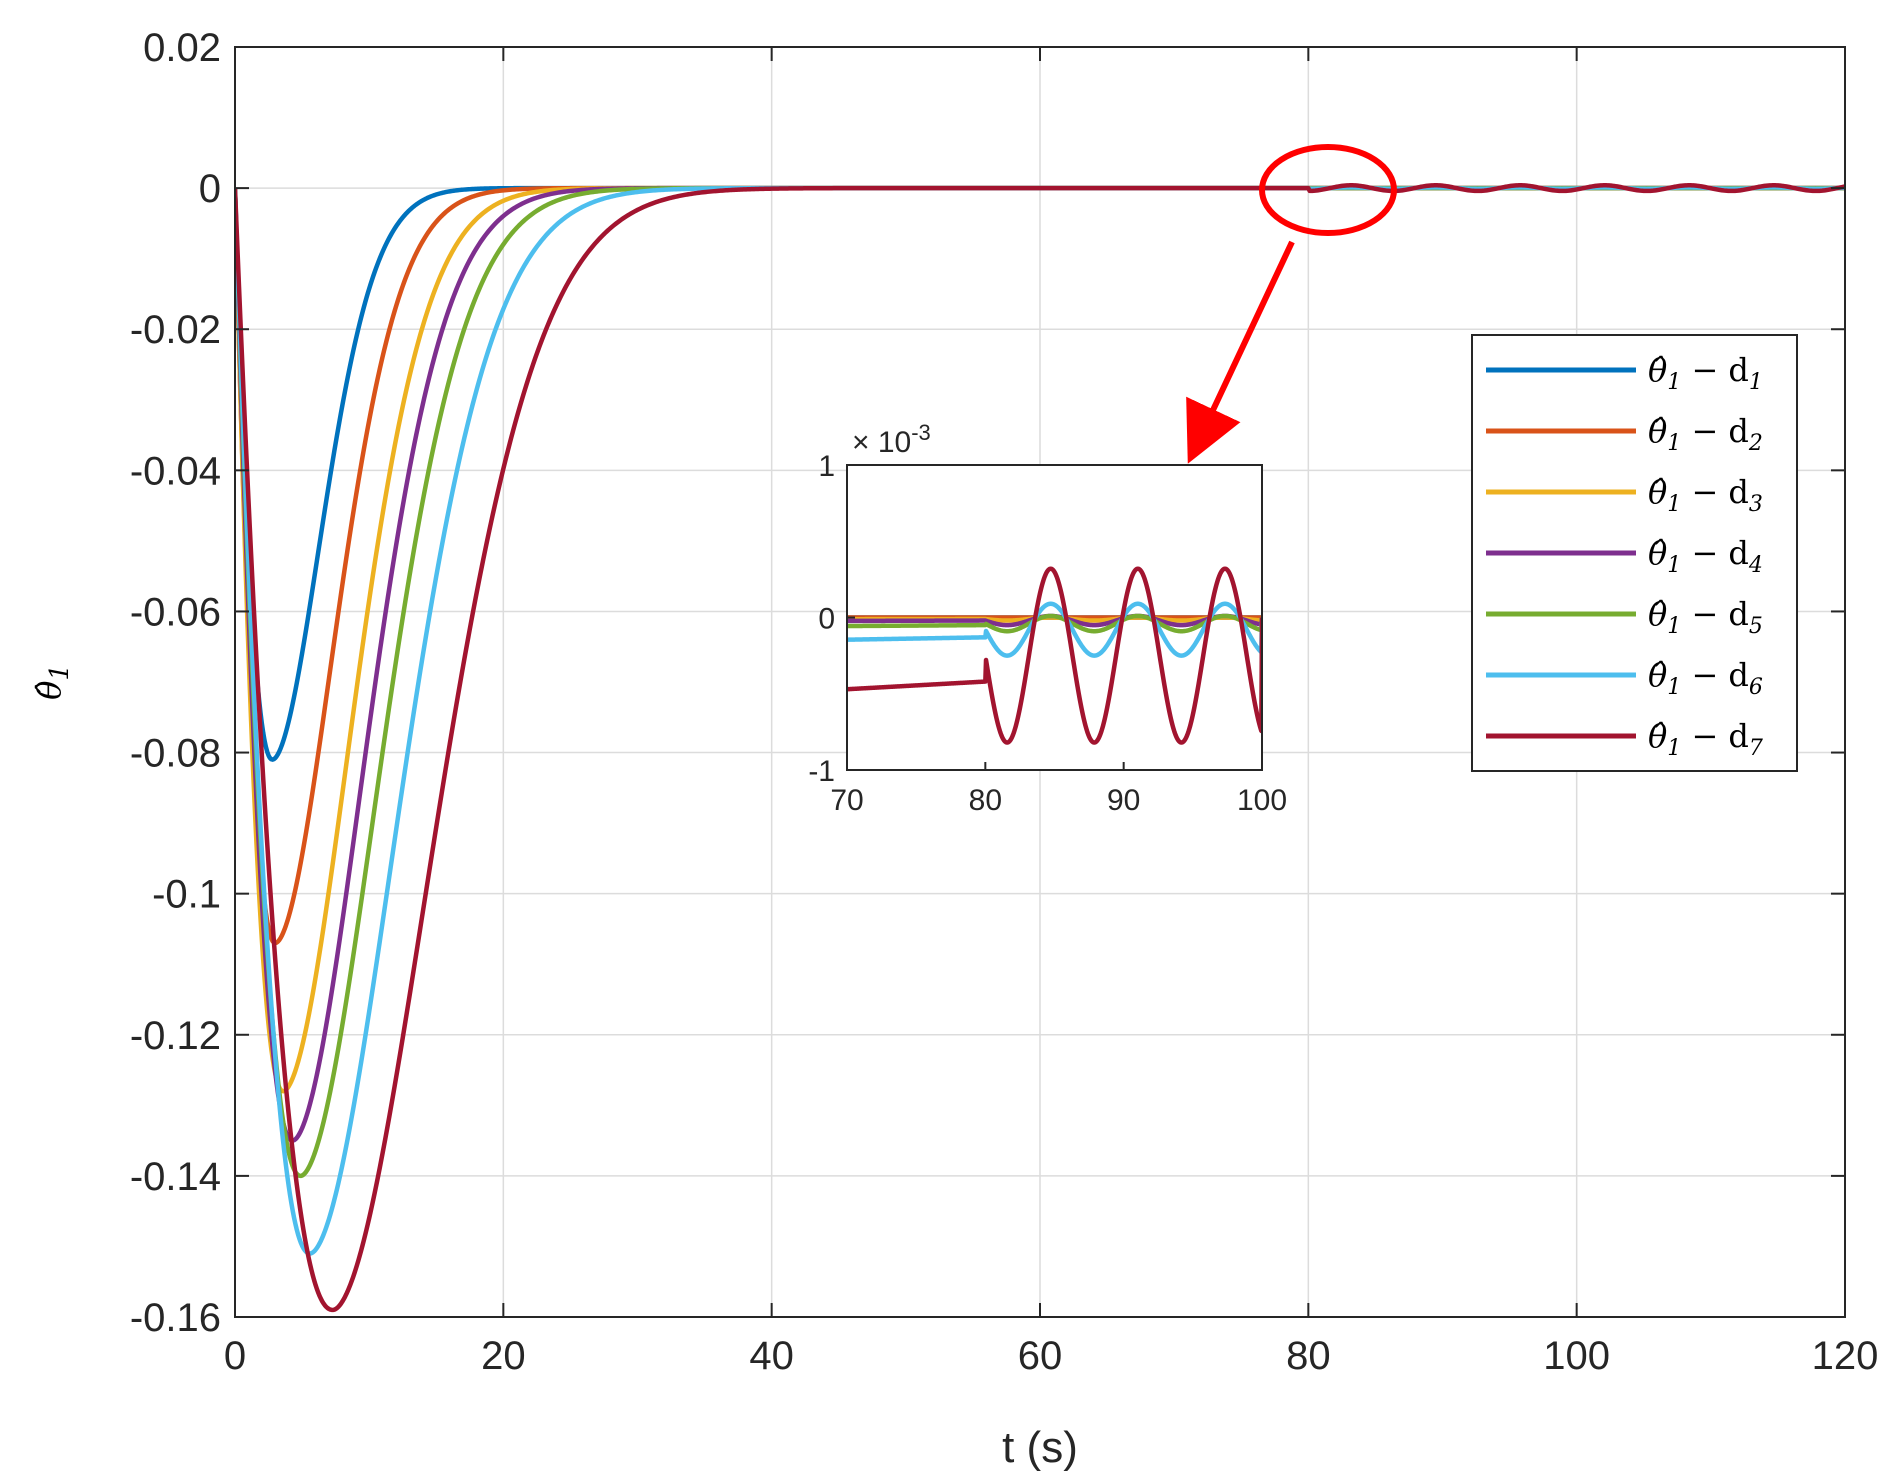 The width and height of the screenshot is (1901, 1481). What do you see at coordinates (1040, 1447) in the screenshot?
I see `x-axis-label: t (s)` at bounding box center [1040, 1447].